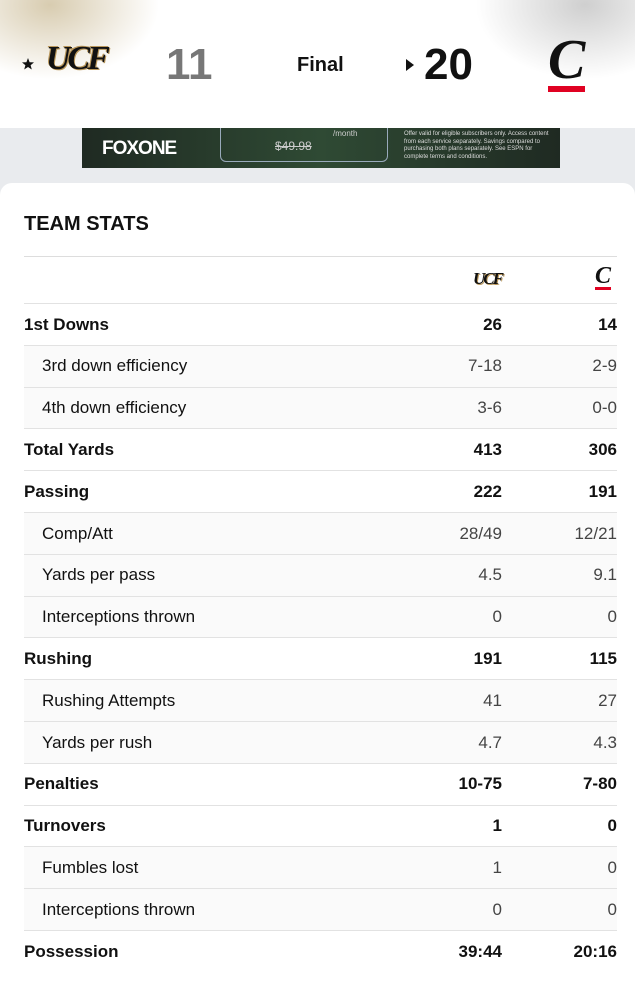 The height and width of the screenshot is (1000, 635). Describe the element at coordinates (61, 784) in the screenshot. I see `stat-label: Penalties` at that location.